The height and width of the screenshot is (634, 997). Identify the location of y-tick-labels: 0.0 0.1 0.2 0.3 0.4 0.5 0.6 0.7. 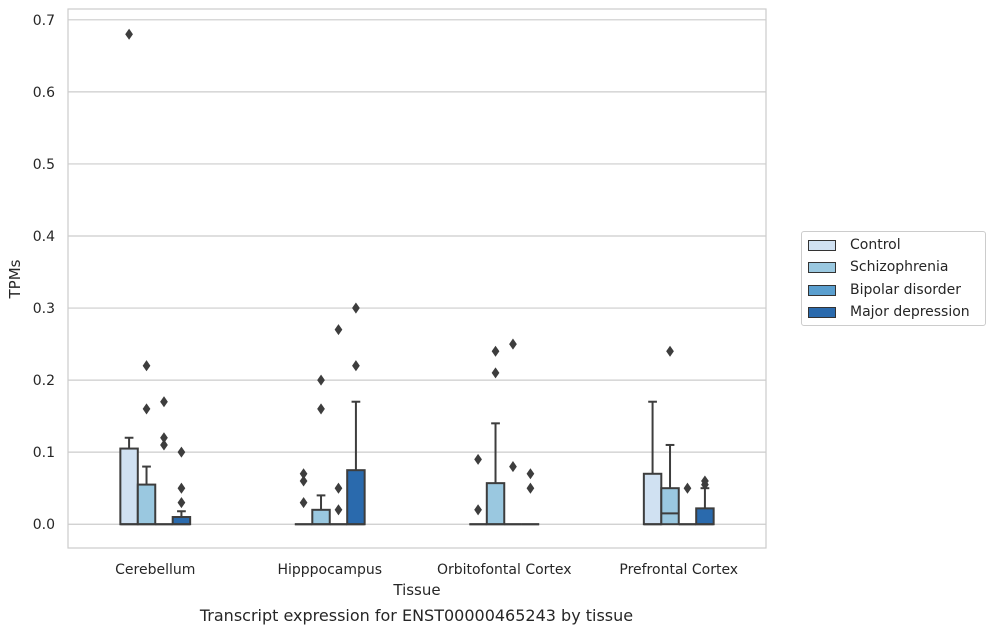
(44, 273).